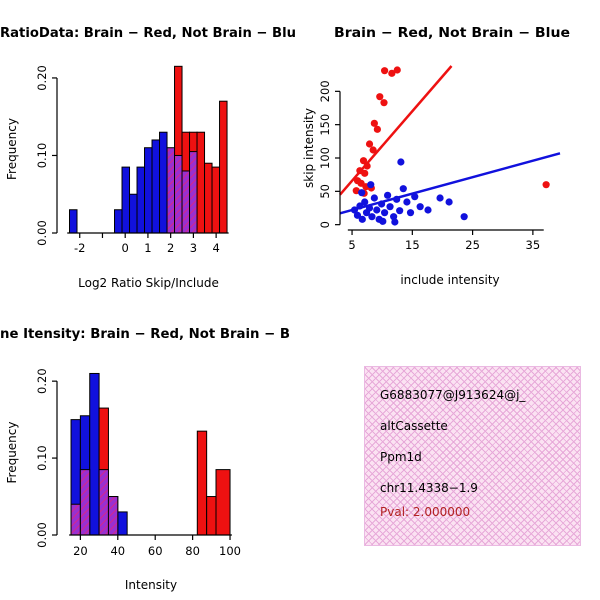 The height and width of the screenshot is (600, 600). Describe the element at coordinates (147, 248) in the screenshot. I see `x-tick-label: 1` at that location.